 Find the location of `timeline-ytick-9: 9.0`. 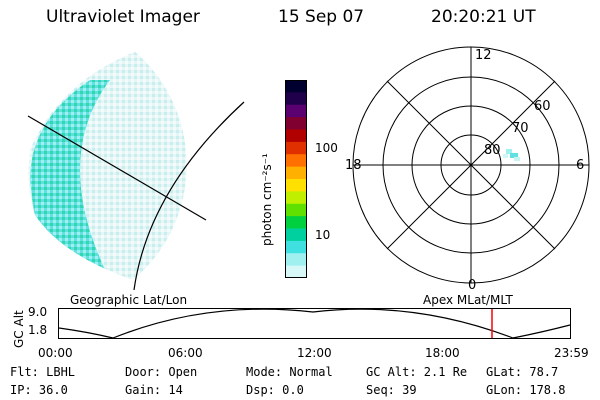

timeline-ytick-9: 9.0 is located at coordinates (38, 312).